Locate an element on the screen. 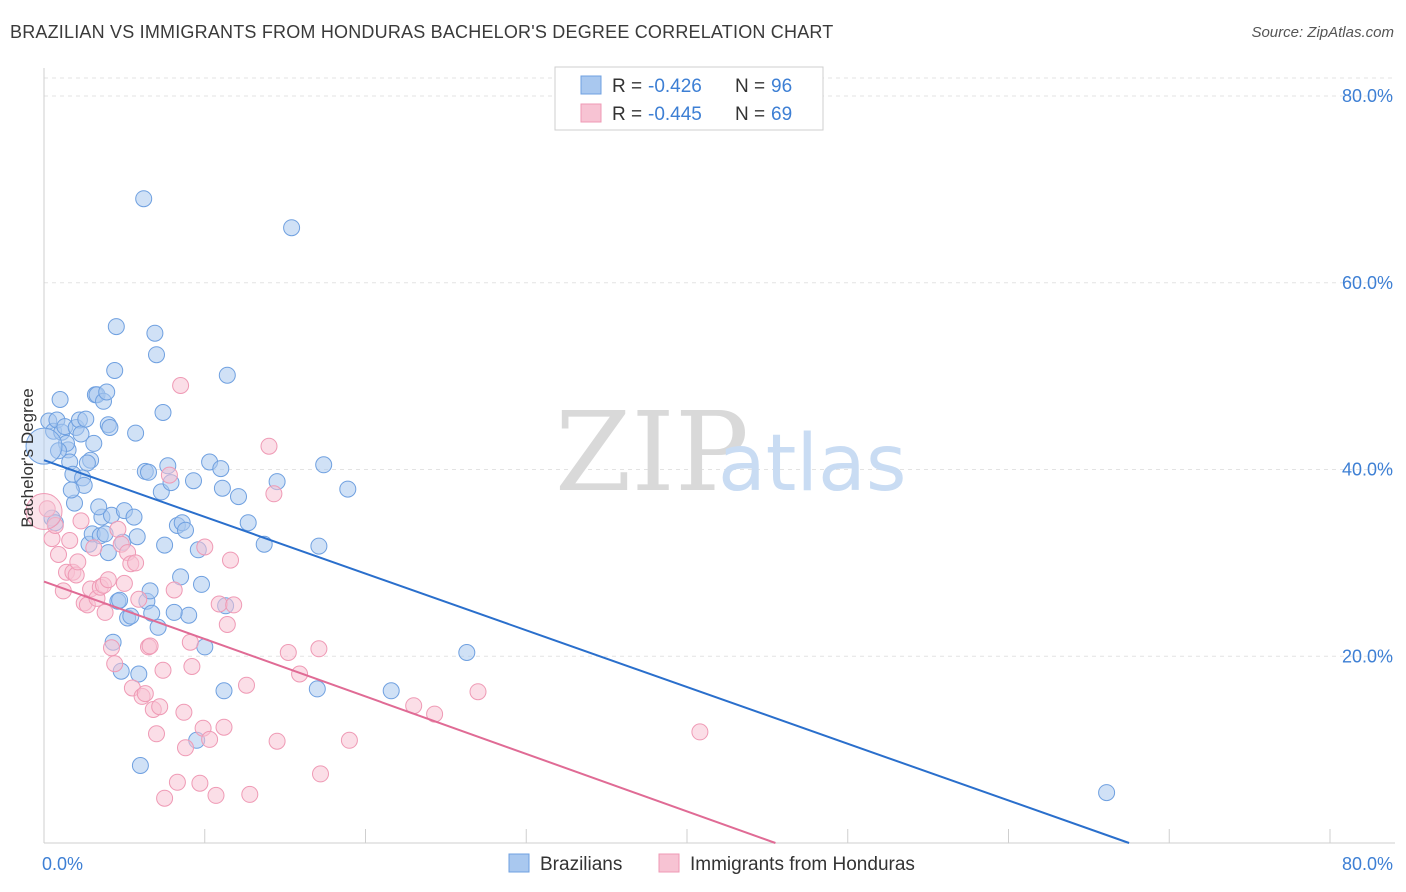 The height and width of the screenshot is (892, 1406). source-label: Source: ZipAtlas.com is located at coordinates (1322, 32).